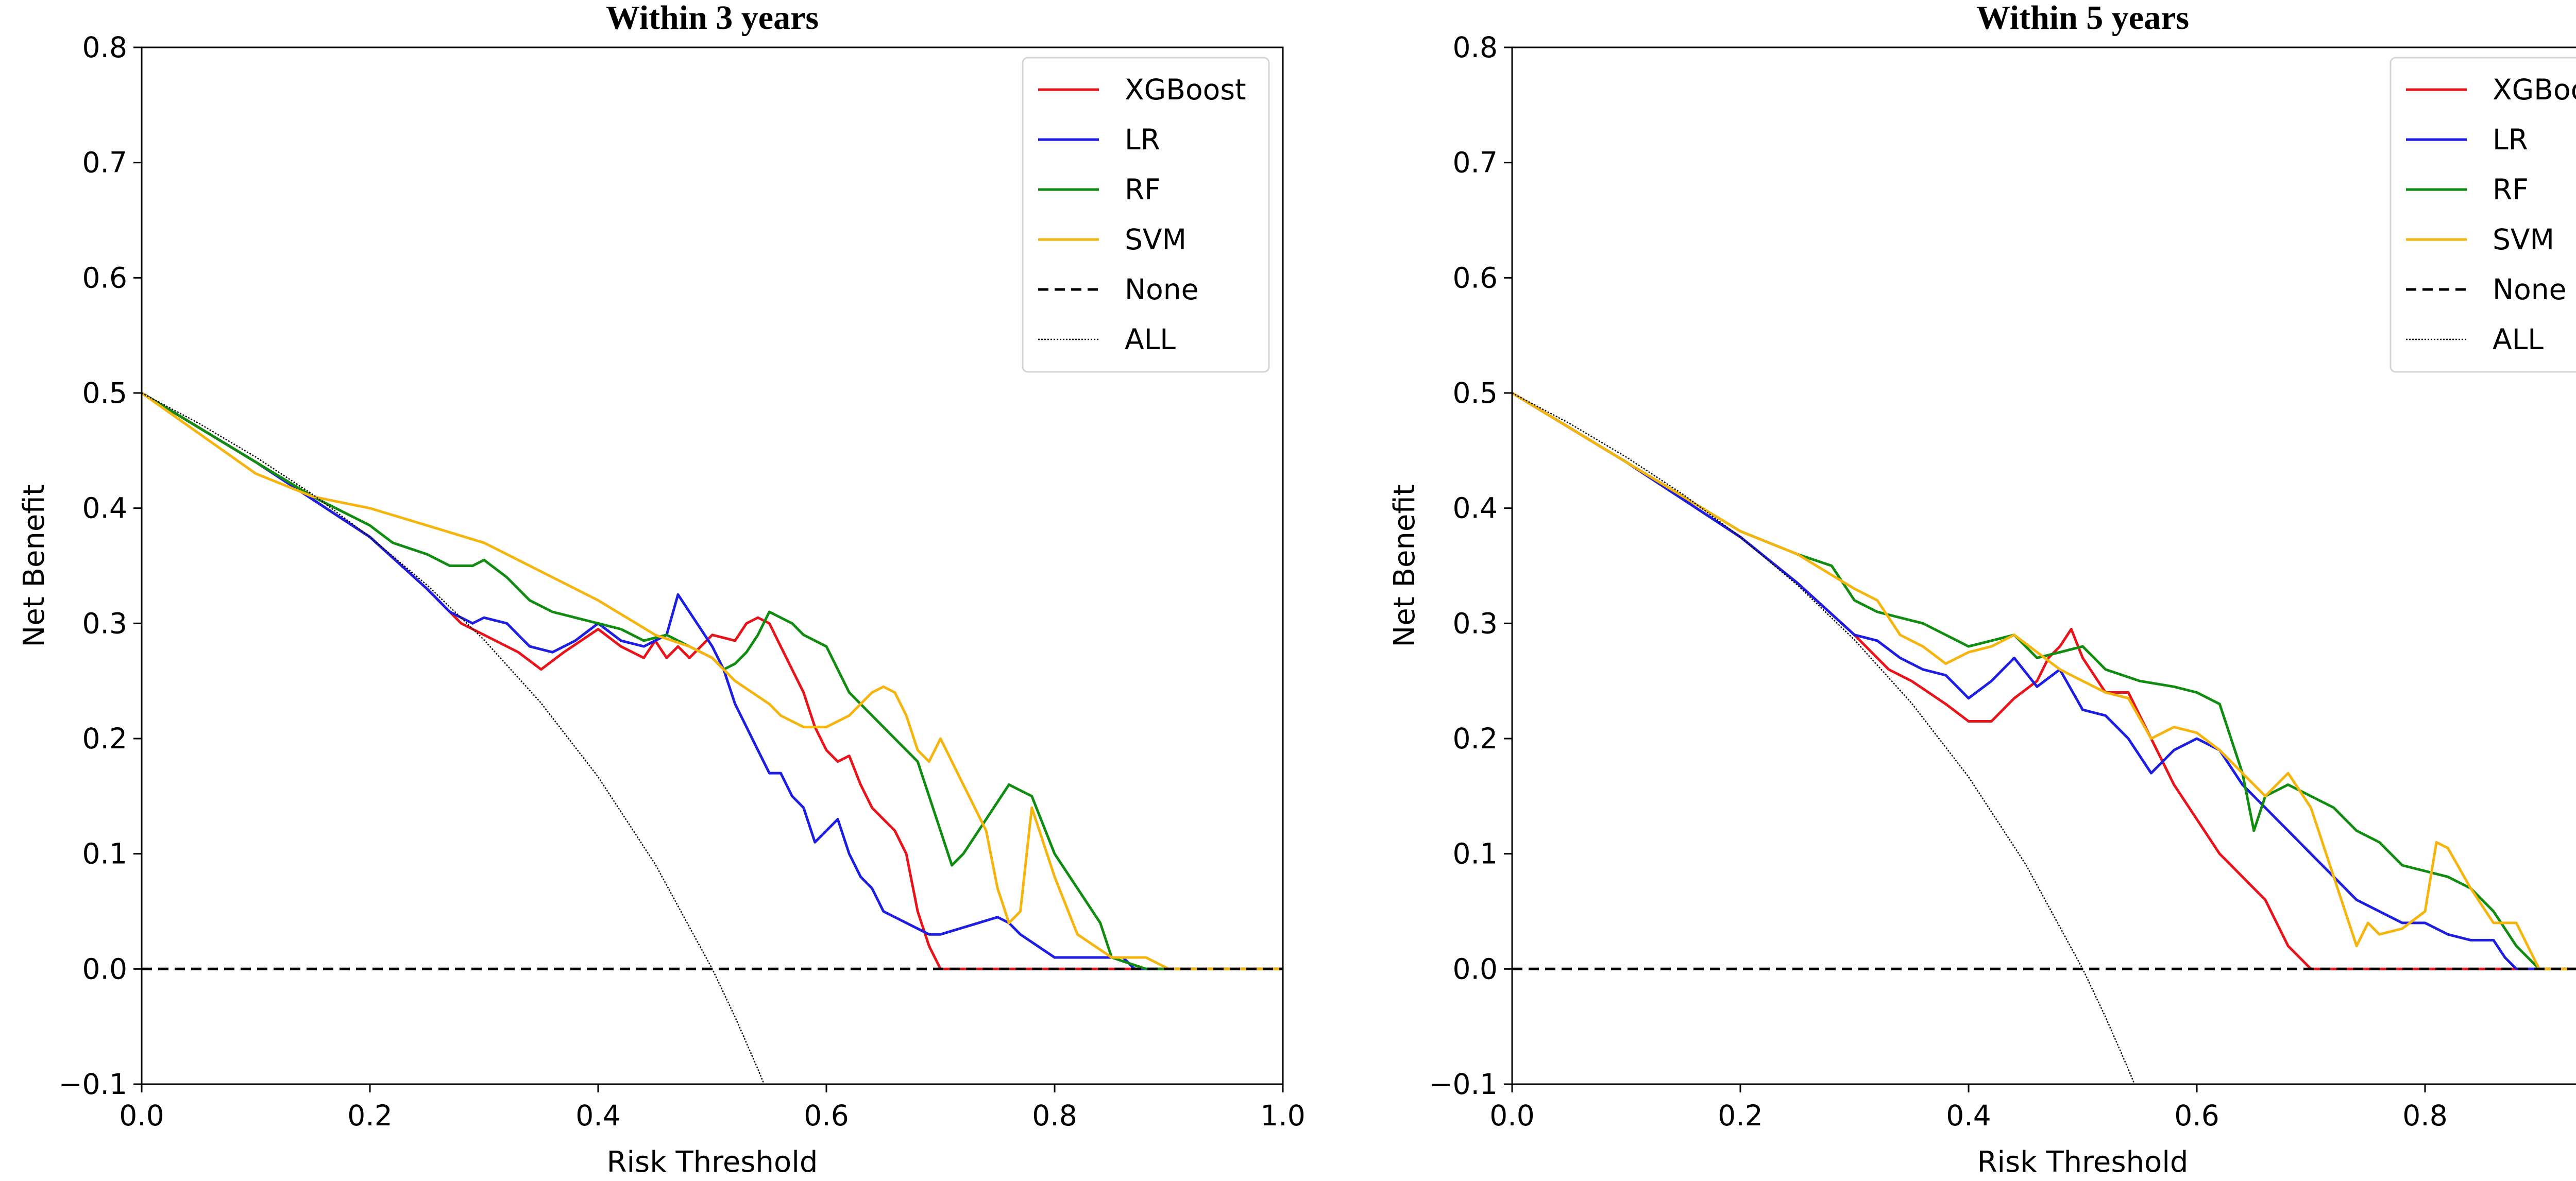 The width and height of the screenshot is (2576, 1181). Describe the element at coordinates (712, 18) in the screenshot. I see `chart-title: Within 3 years` at that location.